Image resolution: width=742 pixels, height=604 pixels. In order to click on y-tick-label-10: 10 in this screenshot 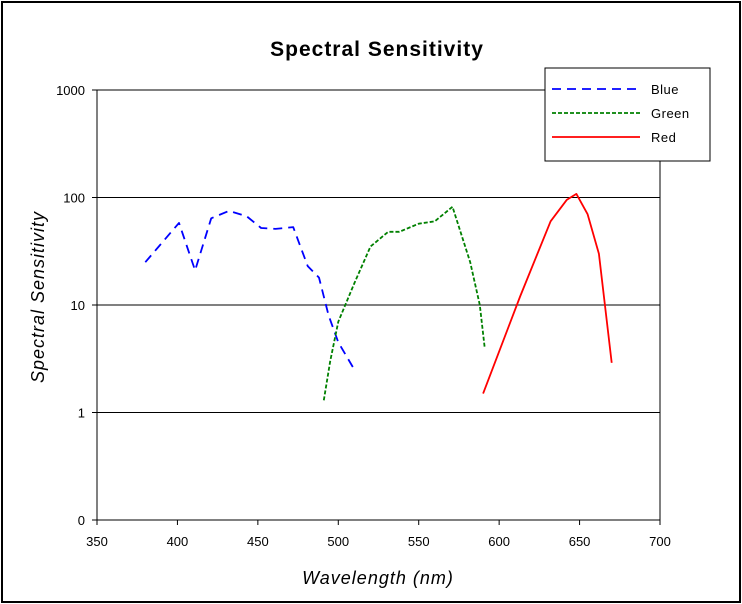, I will do `click(78, 305)`.